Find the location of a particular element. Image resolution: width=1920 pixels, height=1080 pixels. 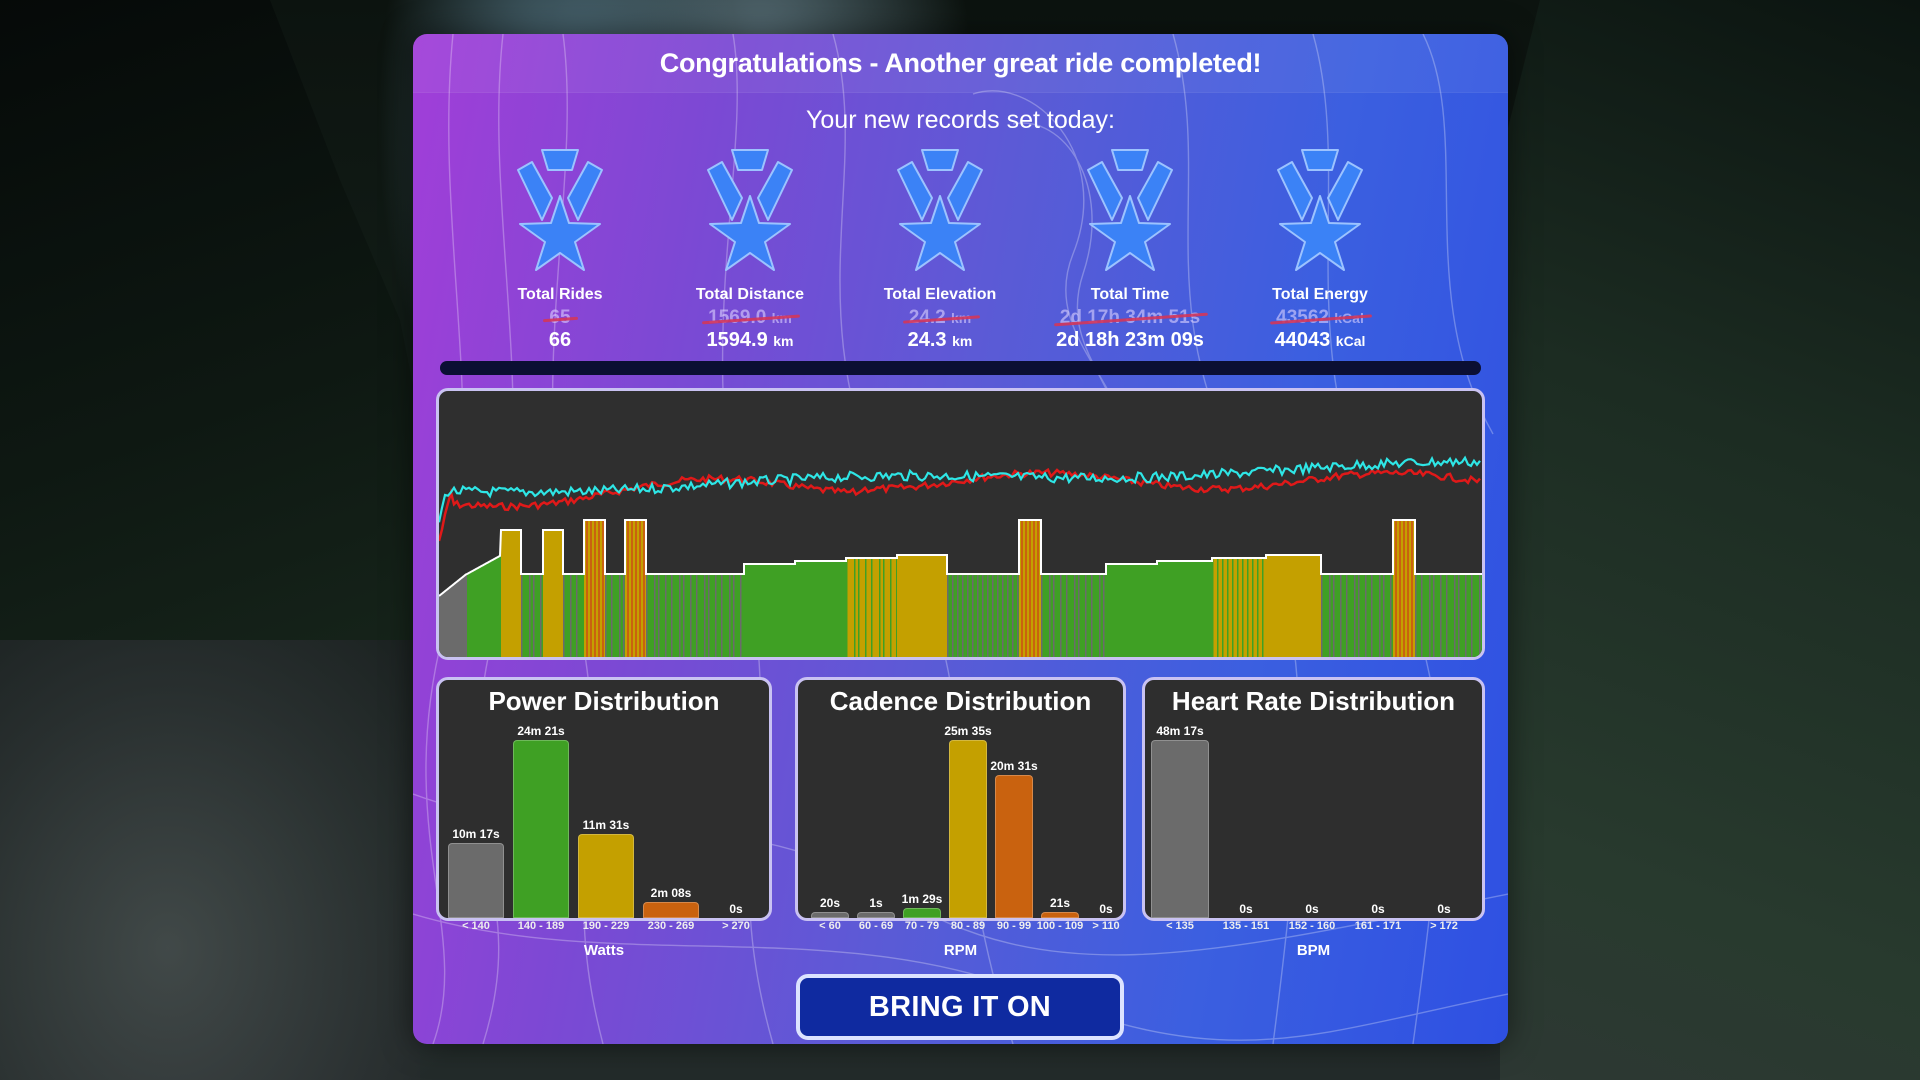

x-axis-tick-label: 80 - 89 is located at coordinates (968, 926).